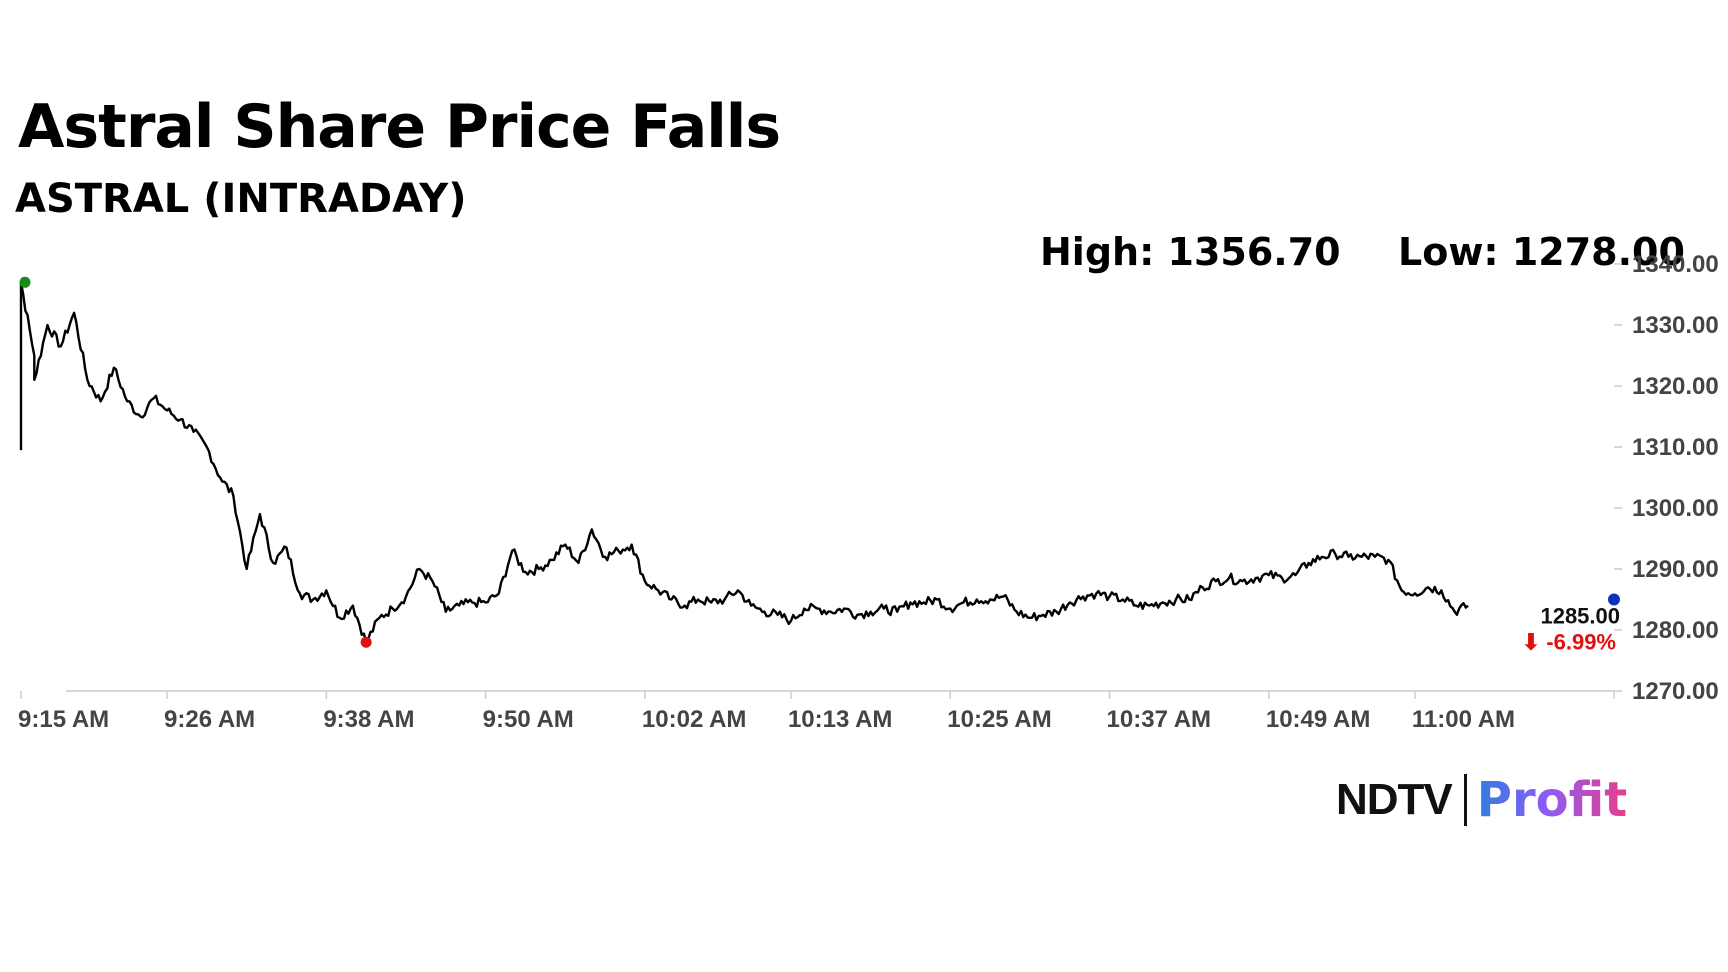 Image resolution: width=1728 pixels, height=972 pixels. What do you see at coordinates (25, 282) in the screenshot?
I see `high-point-marker` at bounding box center [25, 282].